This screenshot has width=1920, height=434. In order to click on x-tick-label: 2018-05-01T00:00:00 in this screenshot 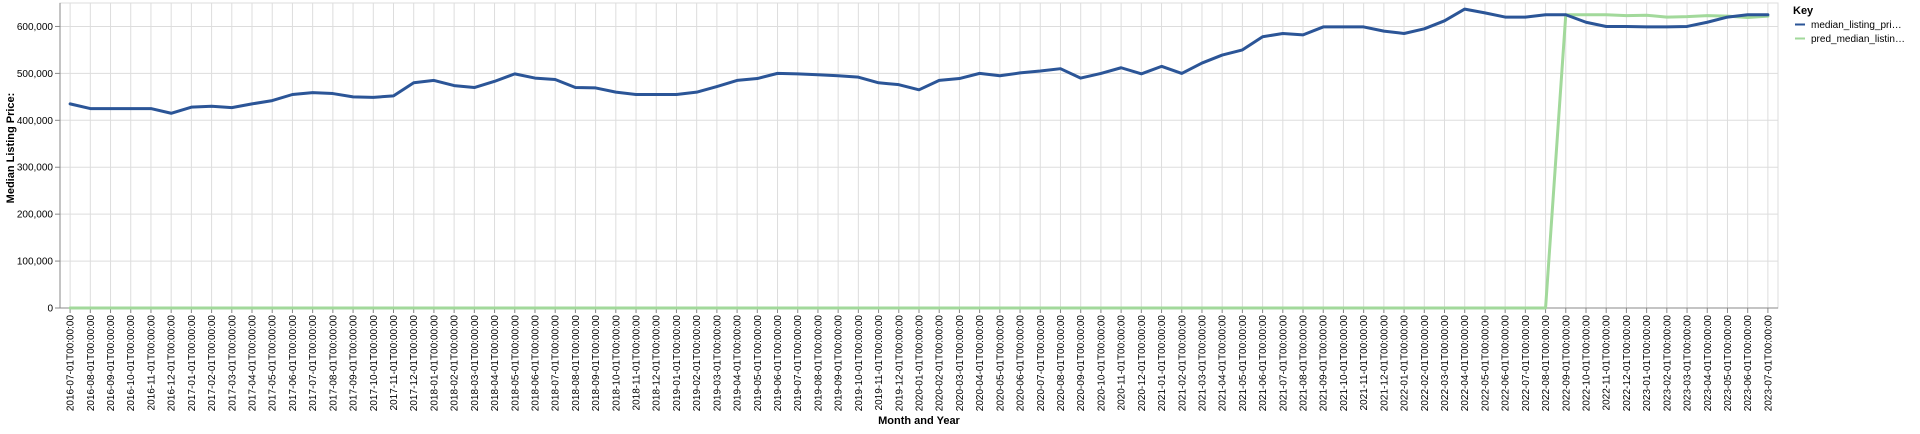, I will do `click(515, 363)`.